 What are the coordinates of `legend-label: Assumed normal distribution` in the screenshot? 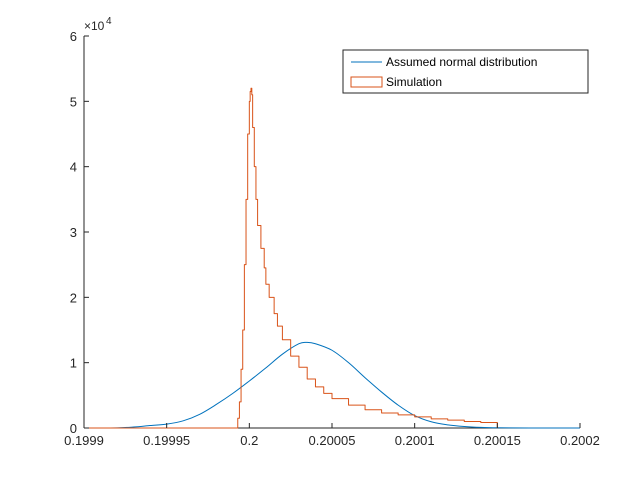 It's located at (461, 62).